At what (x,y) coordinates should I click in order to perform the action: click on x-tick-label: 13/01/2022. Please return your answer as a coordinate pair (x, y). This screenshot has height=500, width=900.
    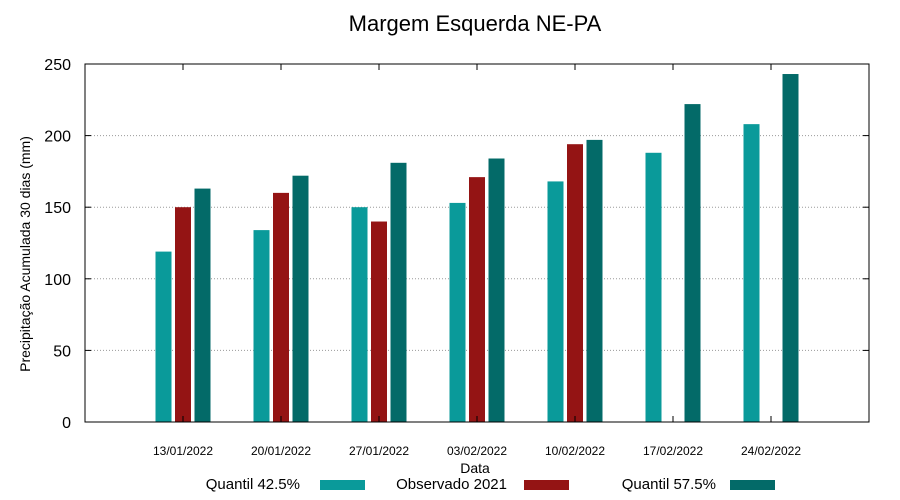
    Looking at the image, I should click on (183, 451).